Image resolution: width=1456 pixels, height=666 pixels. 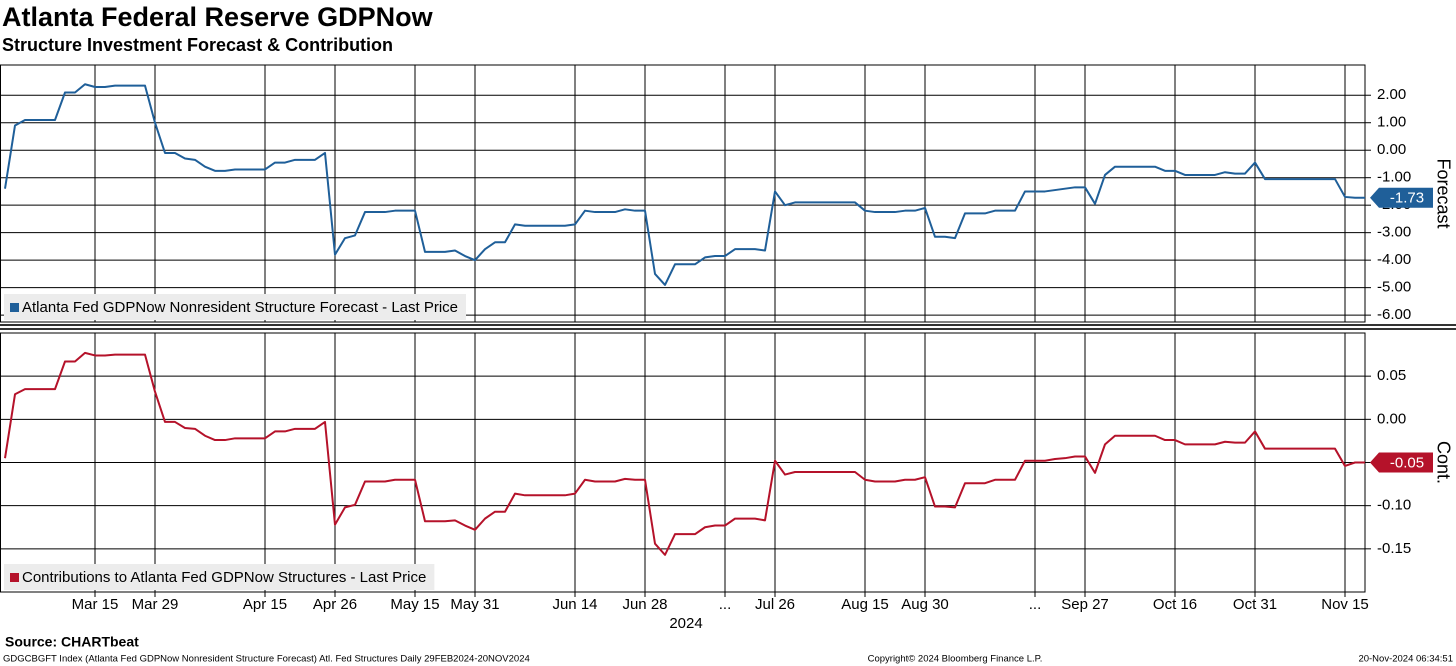 What do you see at coordinates (1085, 604) in the screenshot?
I see `x-tick-label: Sep 27` at bounding box center [1085, 604].